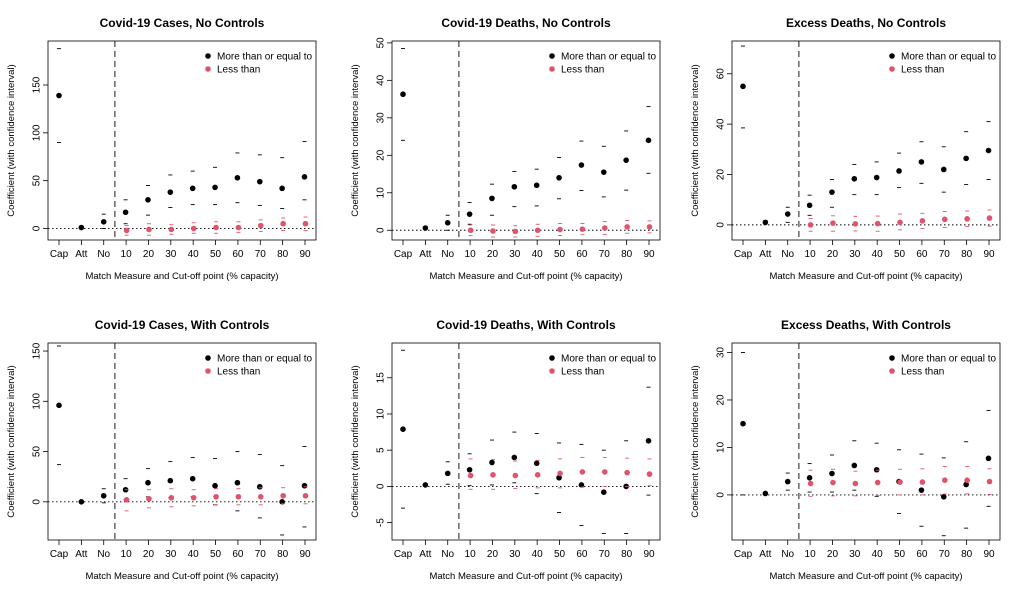 The image size is (1024, 597). Describe the element at coordinates (194, 254) in the screenshot. I see `x-tick-label: 40` at that location.